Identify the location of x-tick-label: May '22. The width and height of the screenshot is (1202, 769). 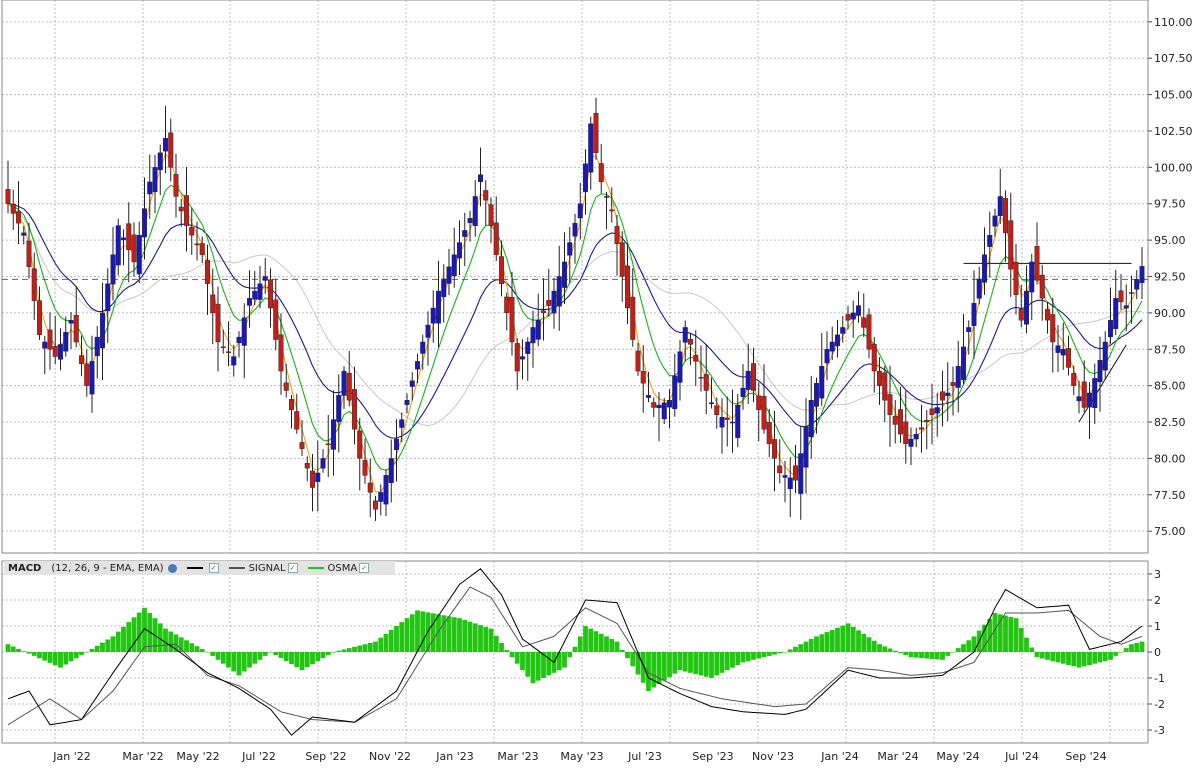
(197, 756).